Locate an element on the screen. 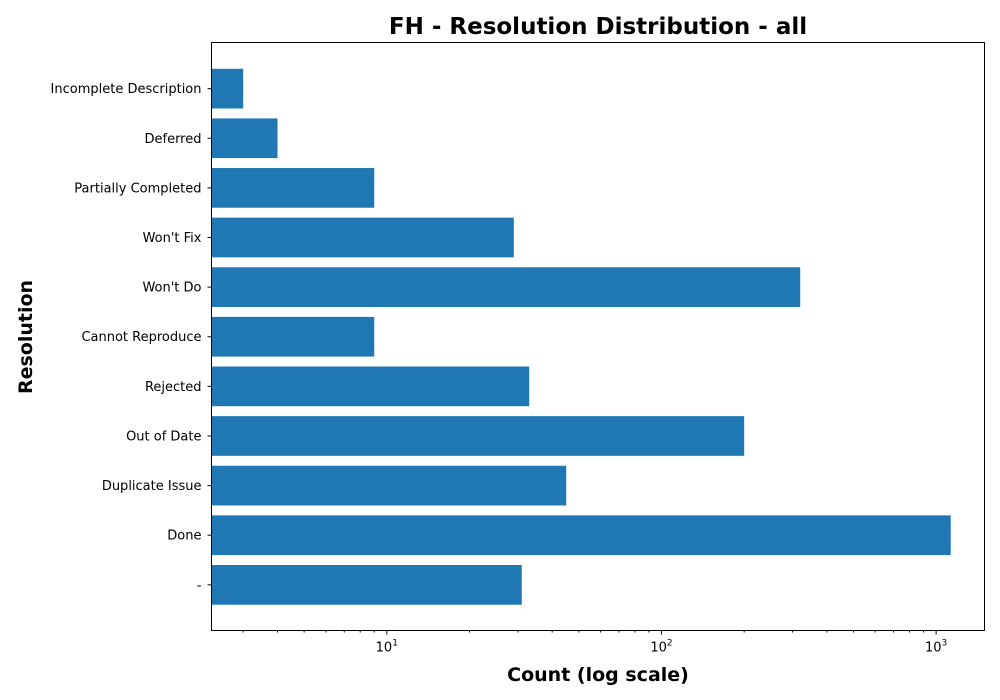  x-axis-label: Count (log scale) is located at coordinates (598, 675).